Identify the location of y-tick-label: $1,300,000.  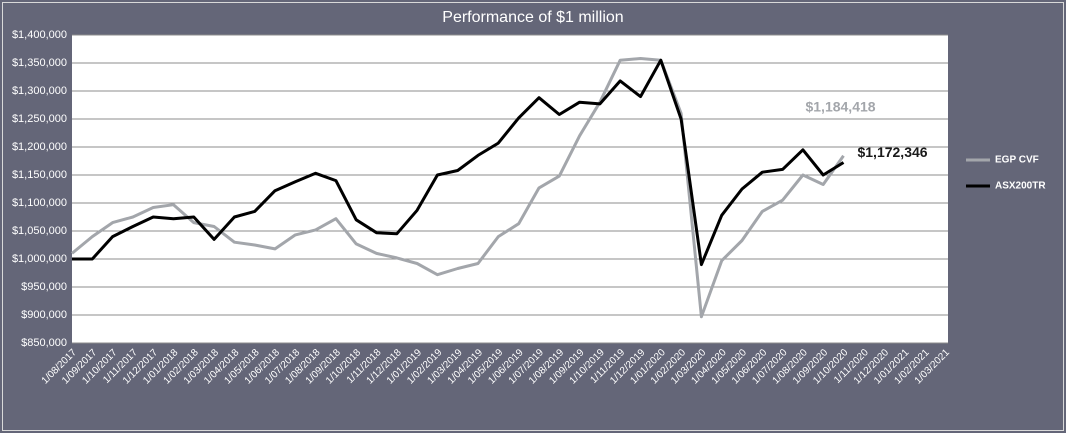
(39, 91).